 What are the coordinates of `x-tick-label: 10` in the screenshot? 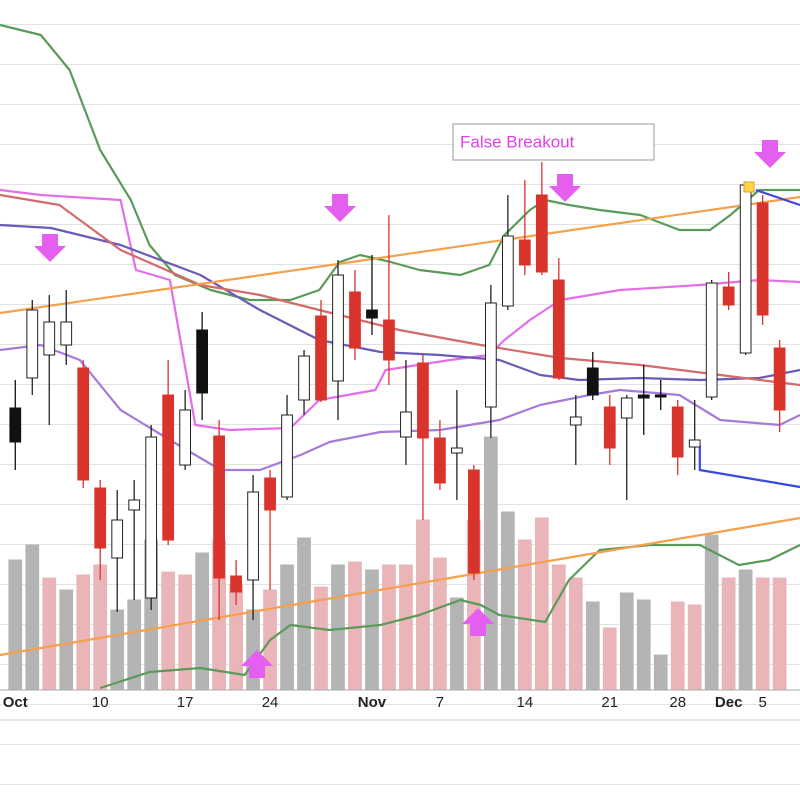 It's located at (100, 702).